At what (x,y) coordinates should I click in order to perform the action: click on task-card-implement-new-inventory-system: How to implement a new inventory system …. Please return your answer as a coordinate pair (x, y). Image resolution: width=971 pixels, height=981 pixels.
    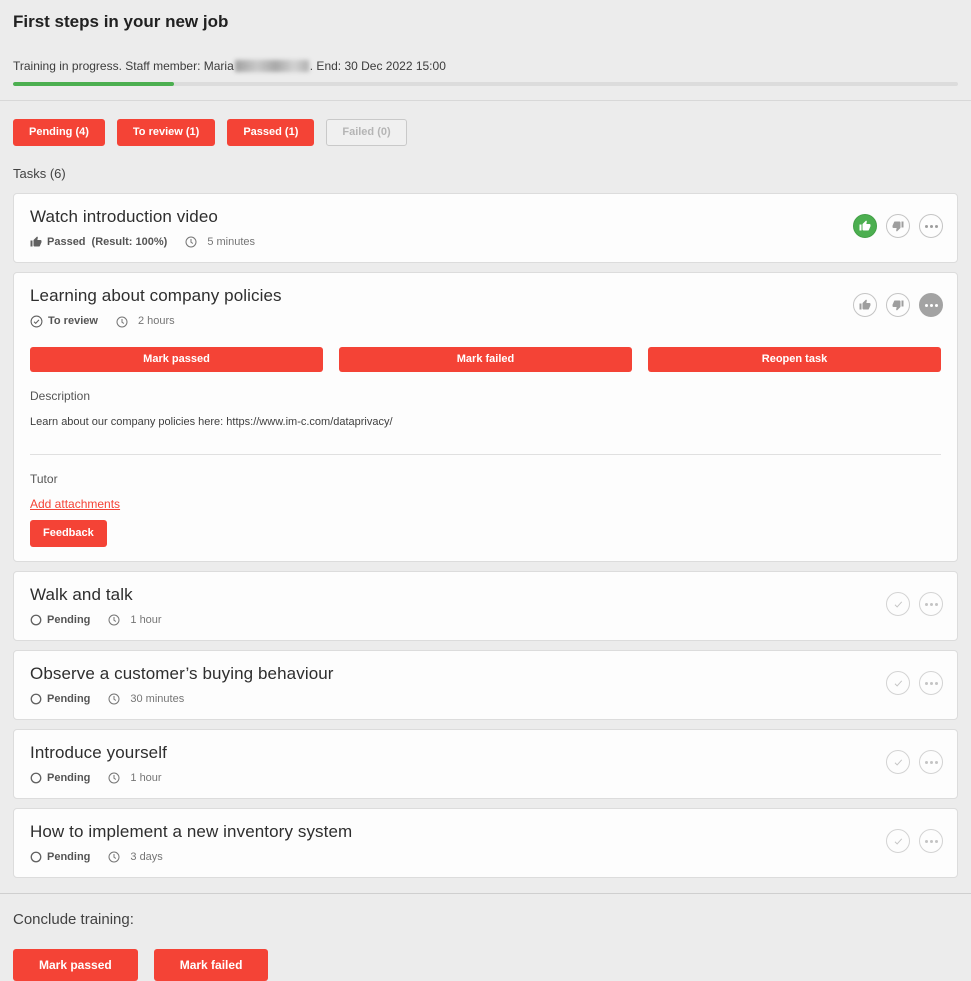
    Looking at the image, I should click on (485, 843).